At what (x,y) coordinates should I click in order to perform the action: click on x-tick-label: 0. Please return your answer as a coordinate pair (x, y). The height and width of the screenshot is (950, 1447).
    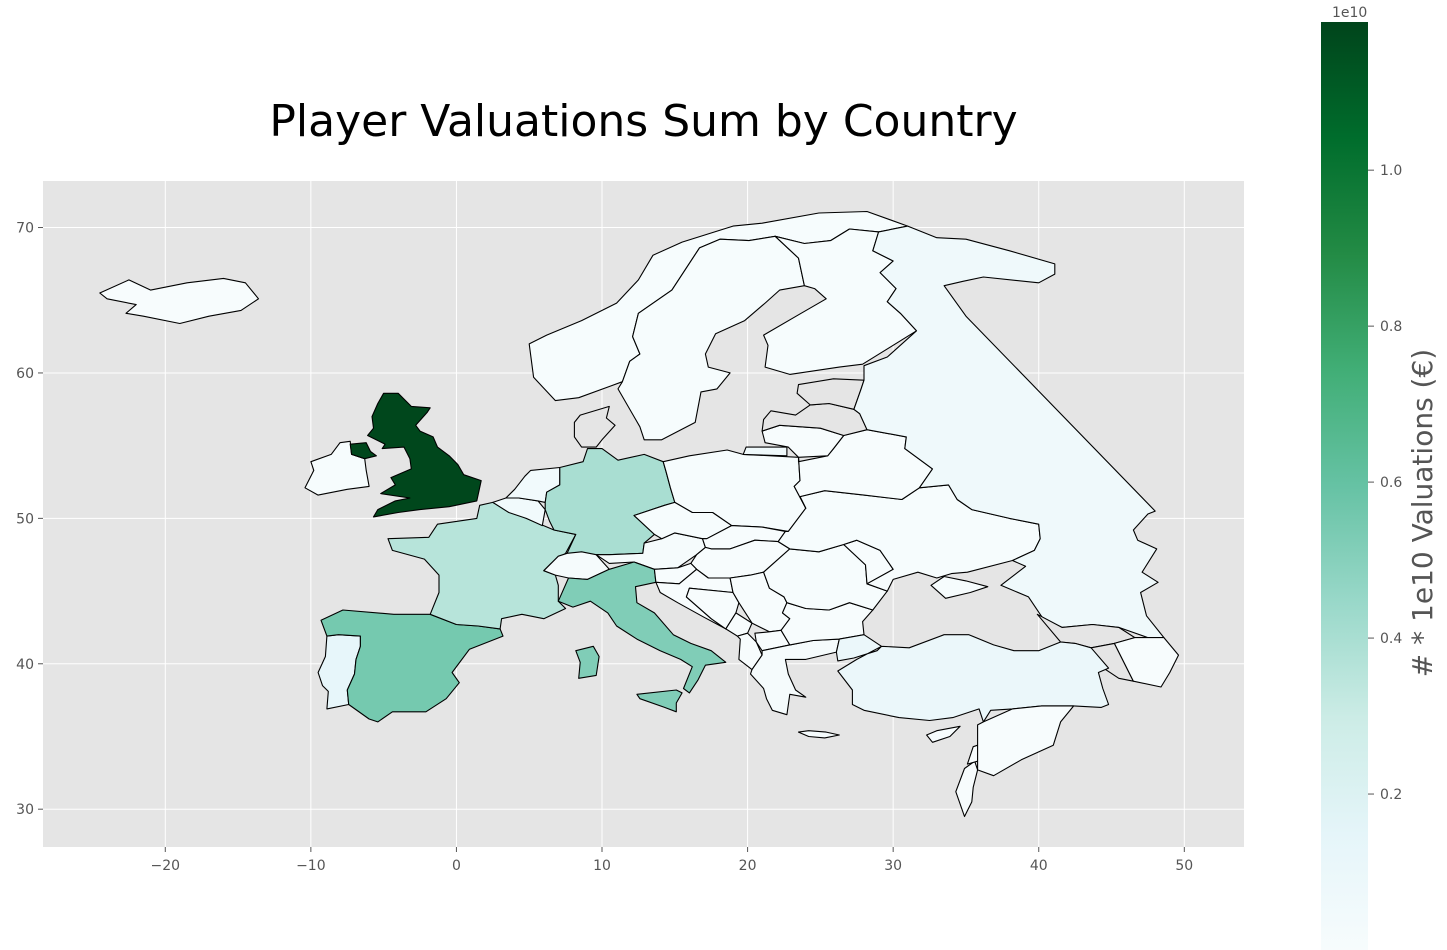
    Looking at the image, I should click on (456, 866).